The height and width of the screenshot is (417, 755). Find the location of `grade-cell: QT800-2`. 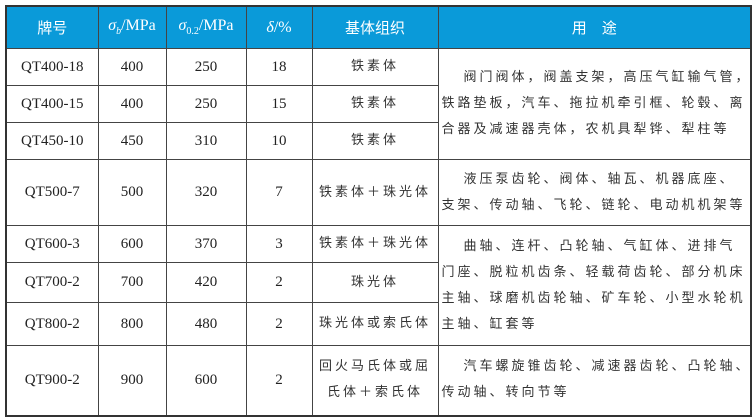

grade-cell: QT800-2 is located at coordinates (52, 324).